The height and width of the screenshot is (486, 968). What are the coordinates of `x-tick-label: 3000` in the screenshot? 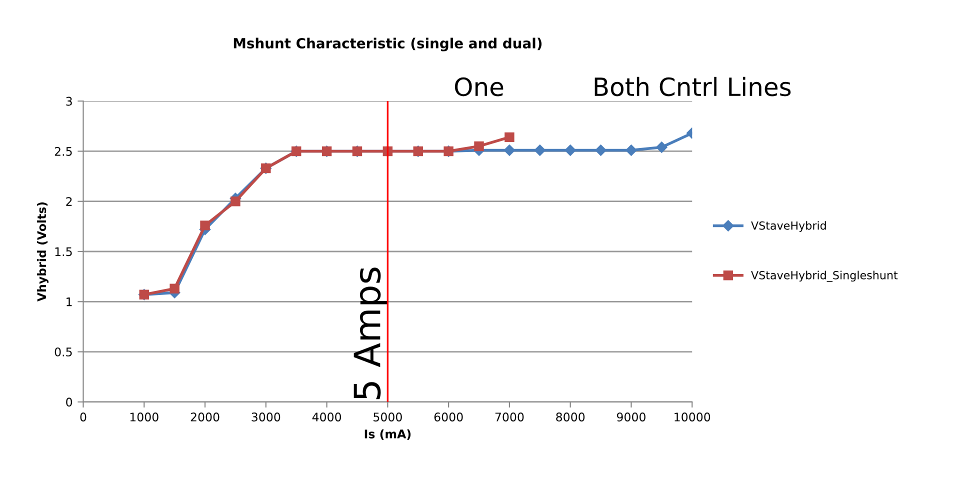 It's located at (266, 417).